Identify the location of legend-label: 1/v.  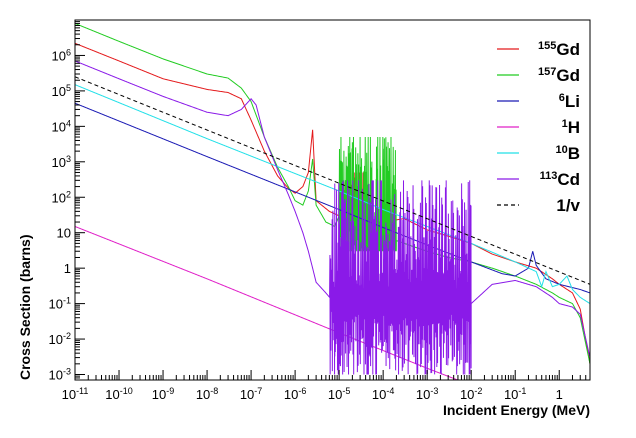
(568, 205).